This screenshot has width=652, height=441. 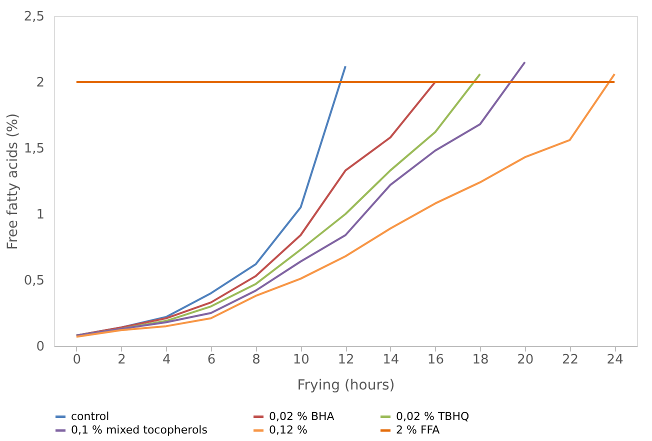 I want to click on y-axis-title: Free fatty acids (%), so click(x=12, y=181).